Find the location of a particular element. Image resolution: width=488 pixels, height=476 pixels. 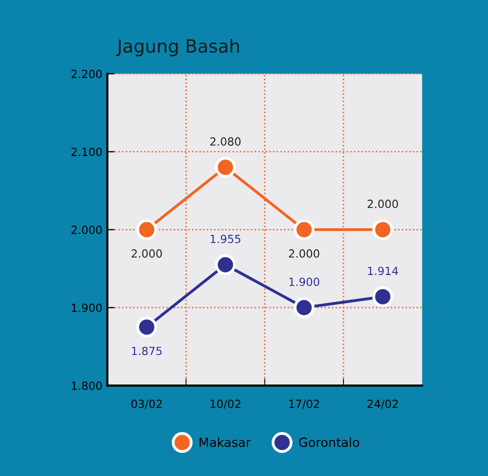

legend-label: Makasar is located at coordinates (225, 442).